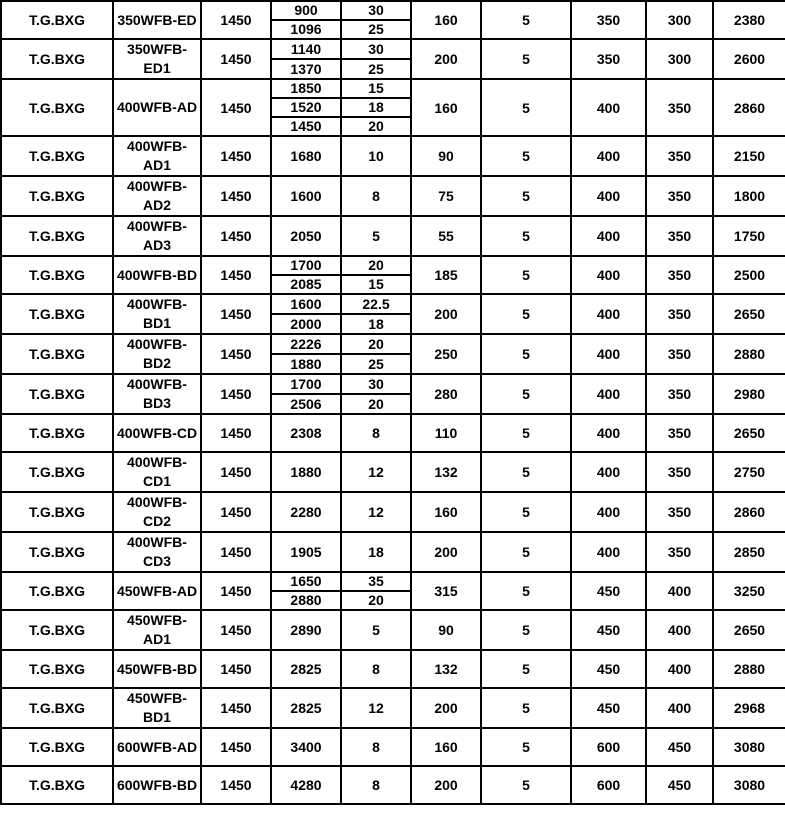  I want to click on model-cell: 600WFB-AD, so click(157, 747).